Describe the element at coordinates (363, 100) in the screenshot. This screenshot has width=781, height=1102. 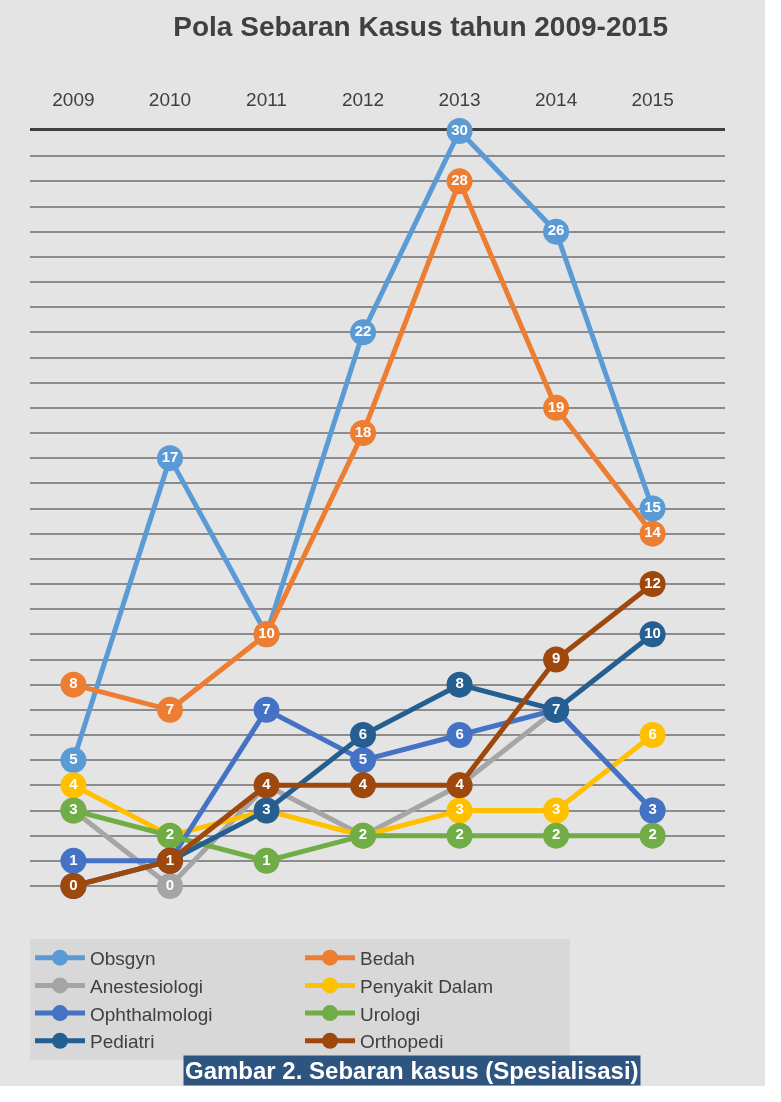
I see `x-tick-label: 2012` at that location.